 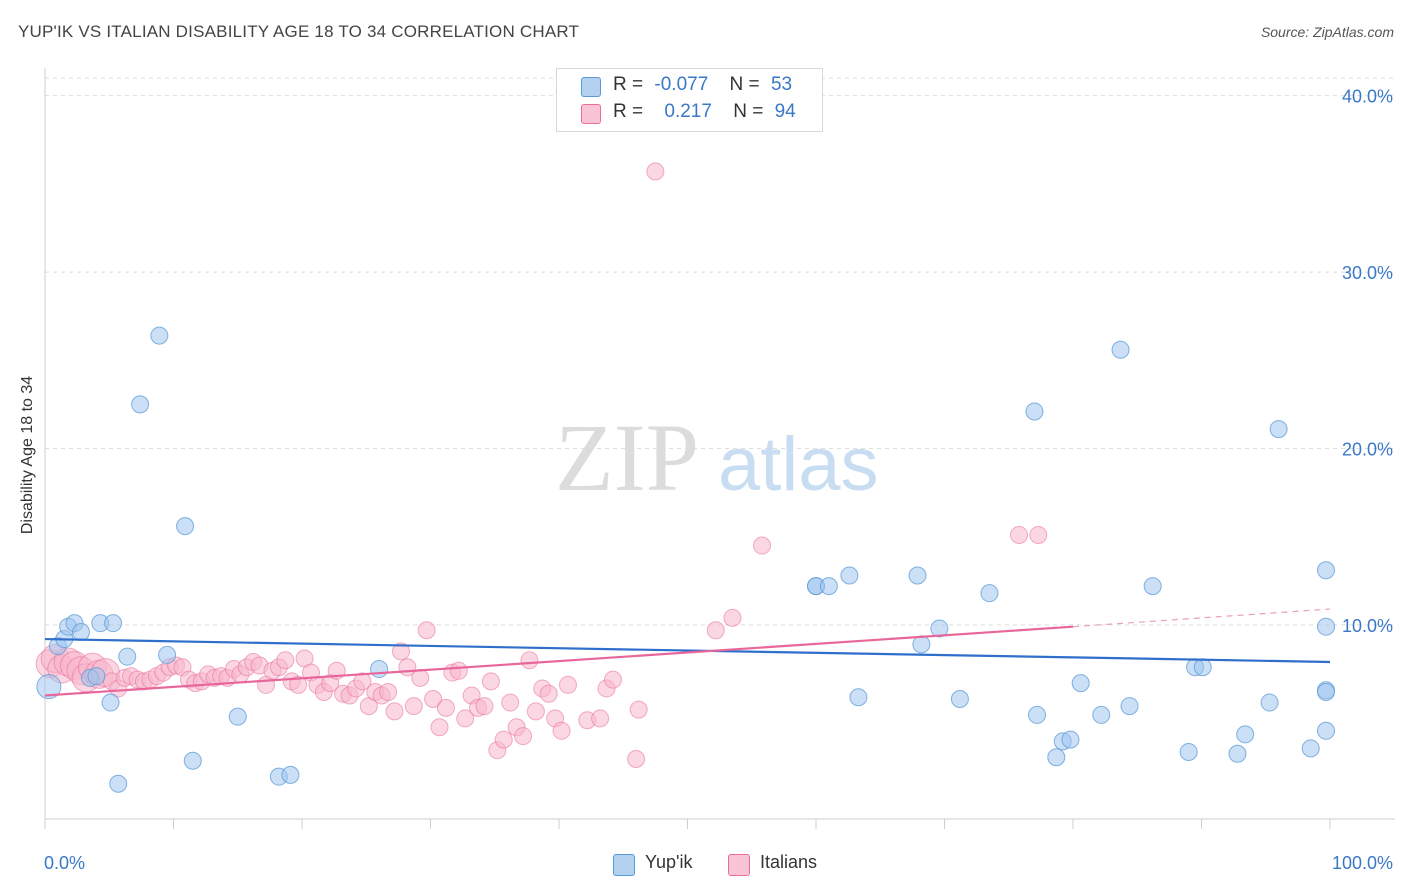 What do you see at coordinates (739, 865) in the screenshot?
I see `bottom-legend-swatch-italians` at bounding box center [739, 865].